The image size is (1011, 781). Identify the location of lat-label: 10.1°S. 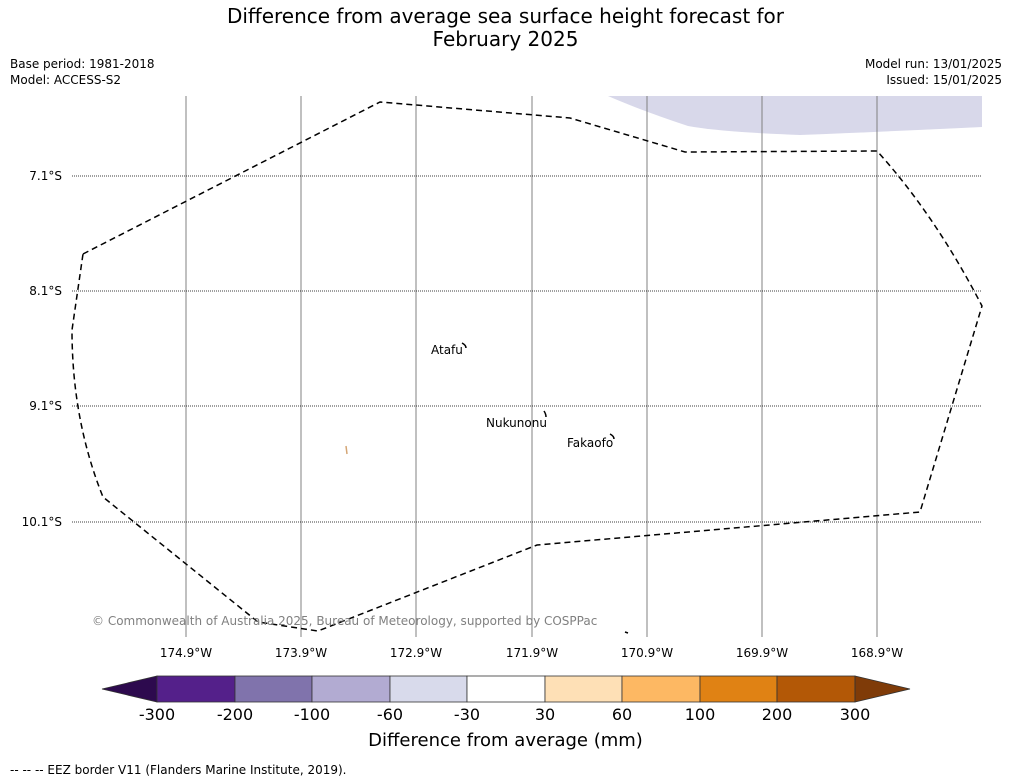
(41, 522).